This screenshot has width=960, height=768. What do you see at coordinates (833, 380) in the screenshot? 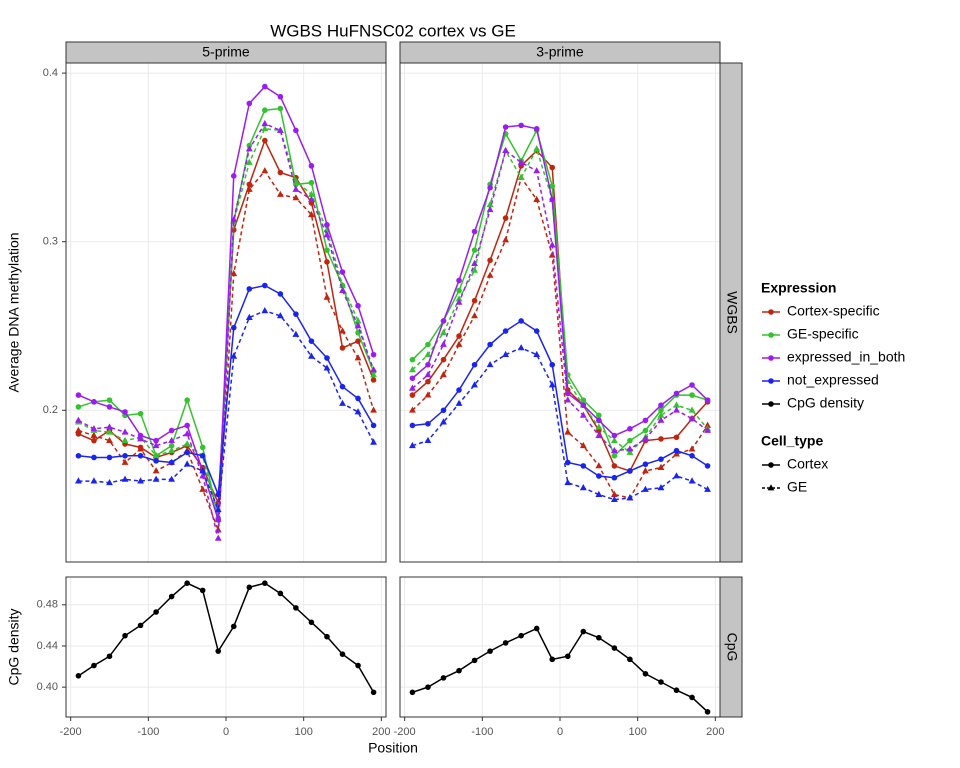
I see `legend-label: not_expressed` at bounding box center [833, 380].